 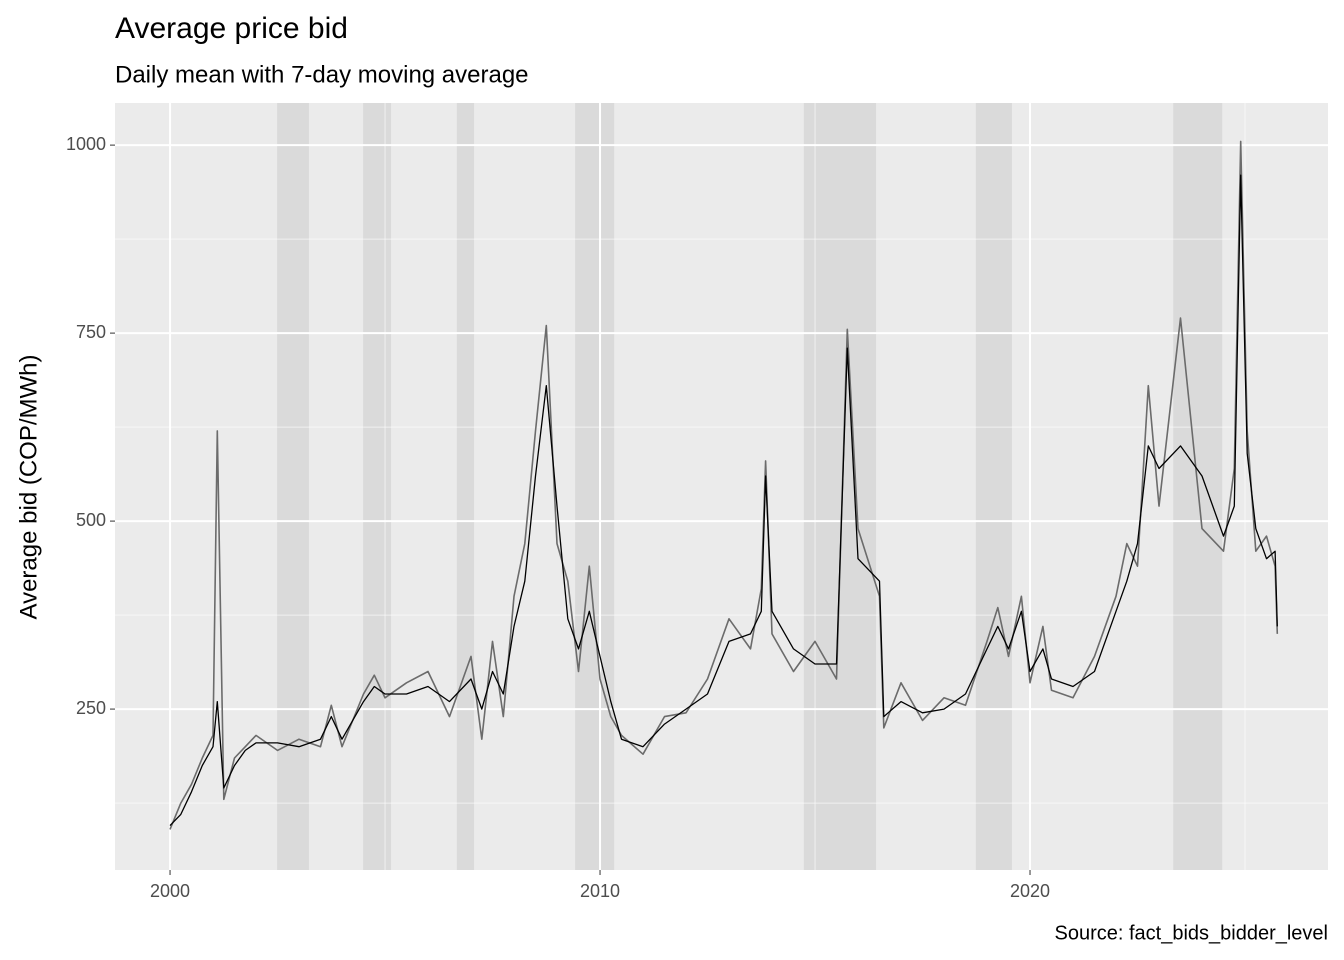 What do you see at coordinates (28, 487) in the screenshot?
I see `y-axis-label: Average bid (COP/MWh)` at bounding box center [28, 487].